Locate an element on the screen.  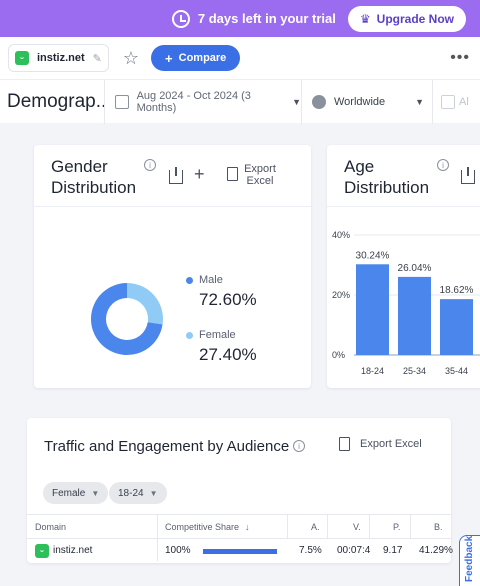
date-range-value: Aug 2024 - Oct 2024 (3 Months) is located at coordinates (193, 101).